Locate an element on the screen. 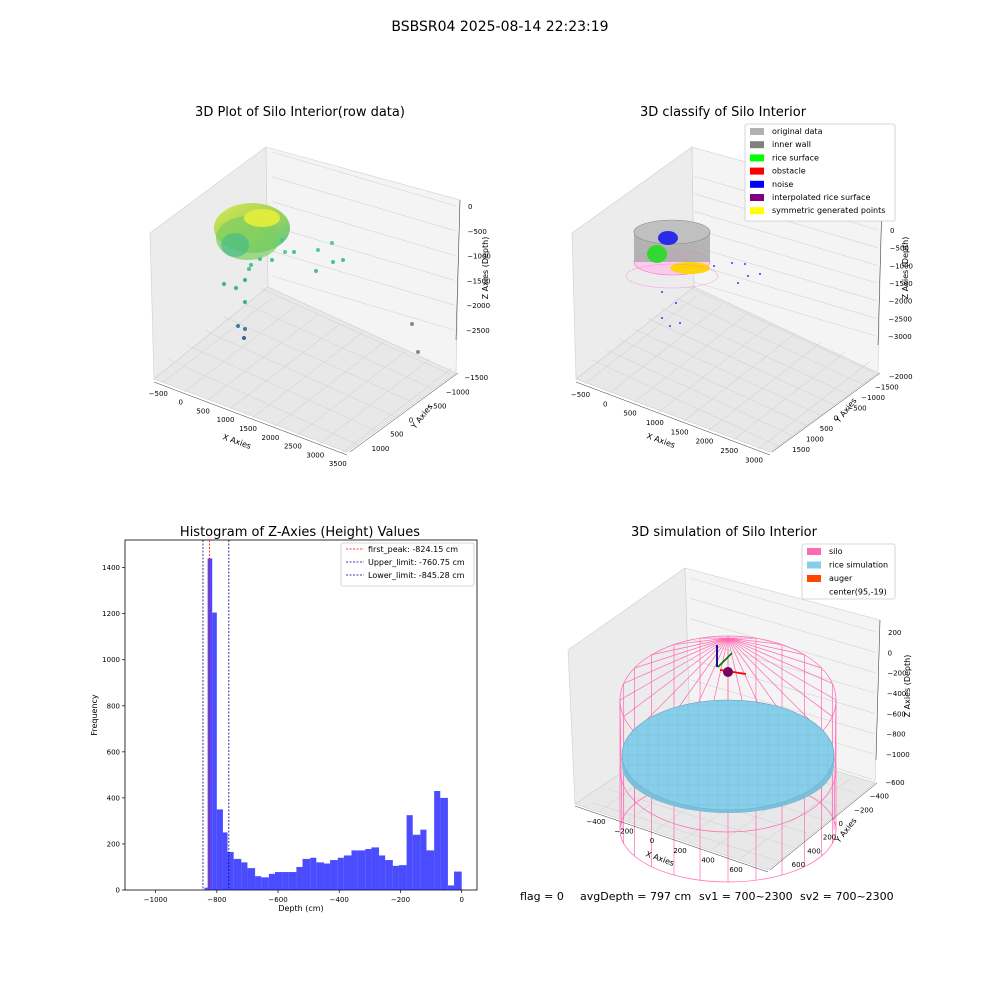  sv1-text: sv1 = 700~2300 is located at coordinates (746, 896).